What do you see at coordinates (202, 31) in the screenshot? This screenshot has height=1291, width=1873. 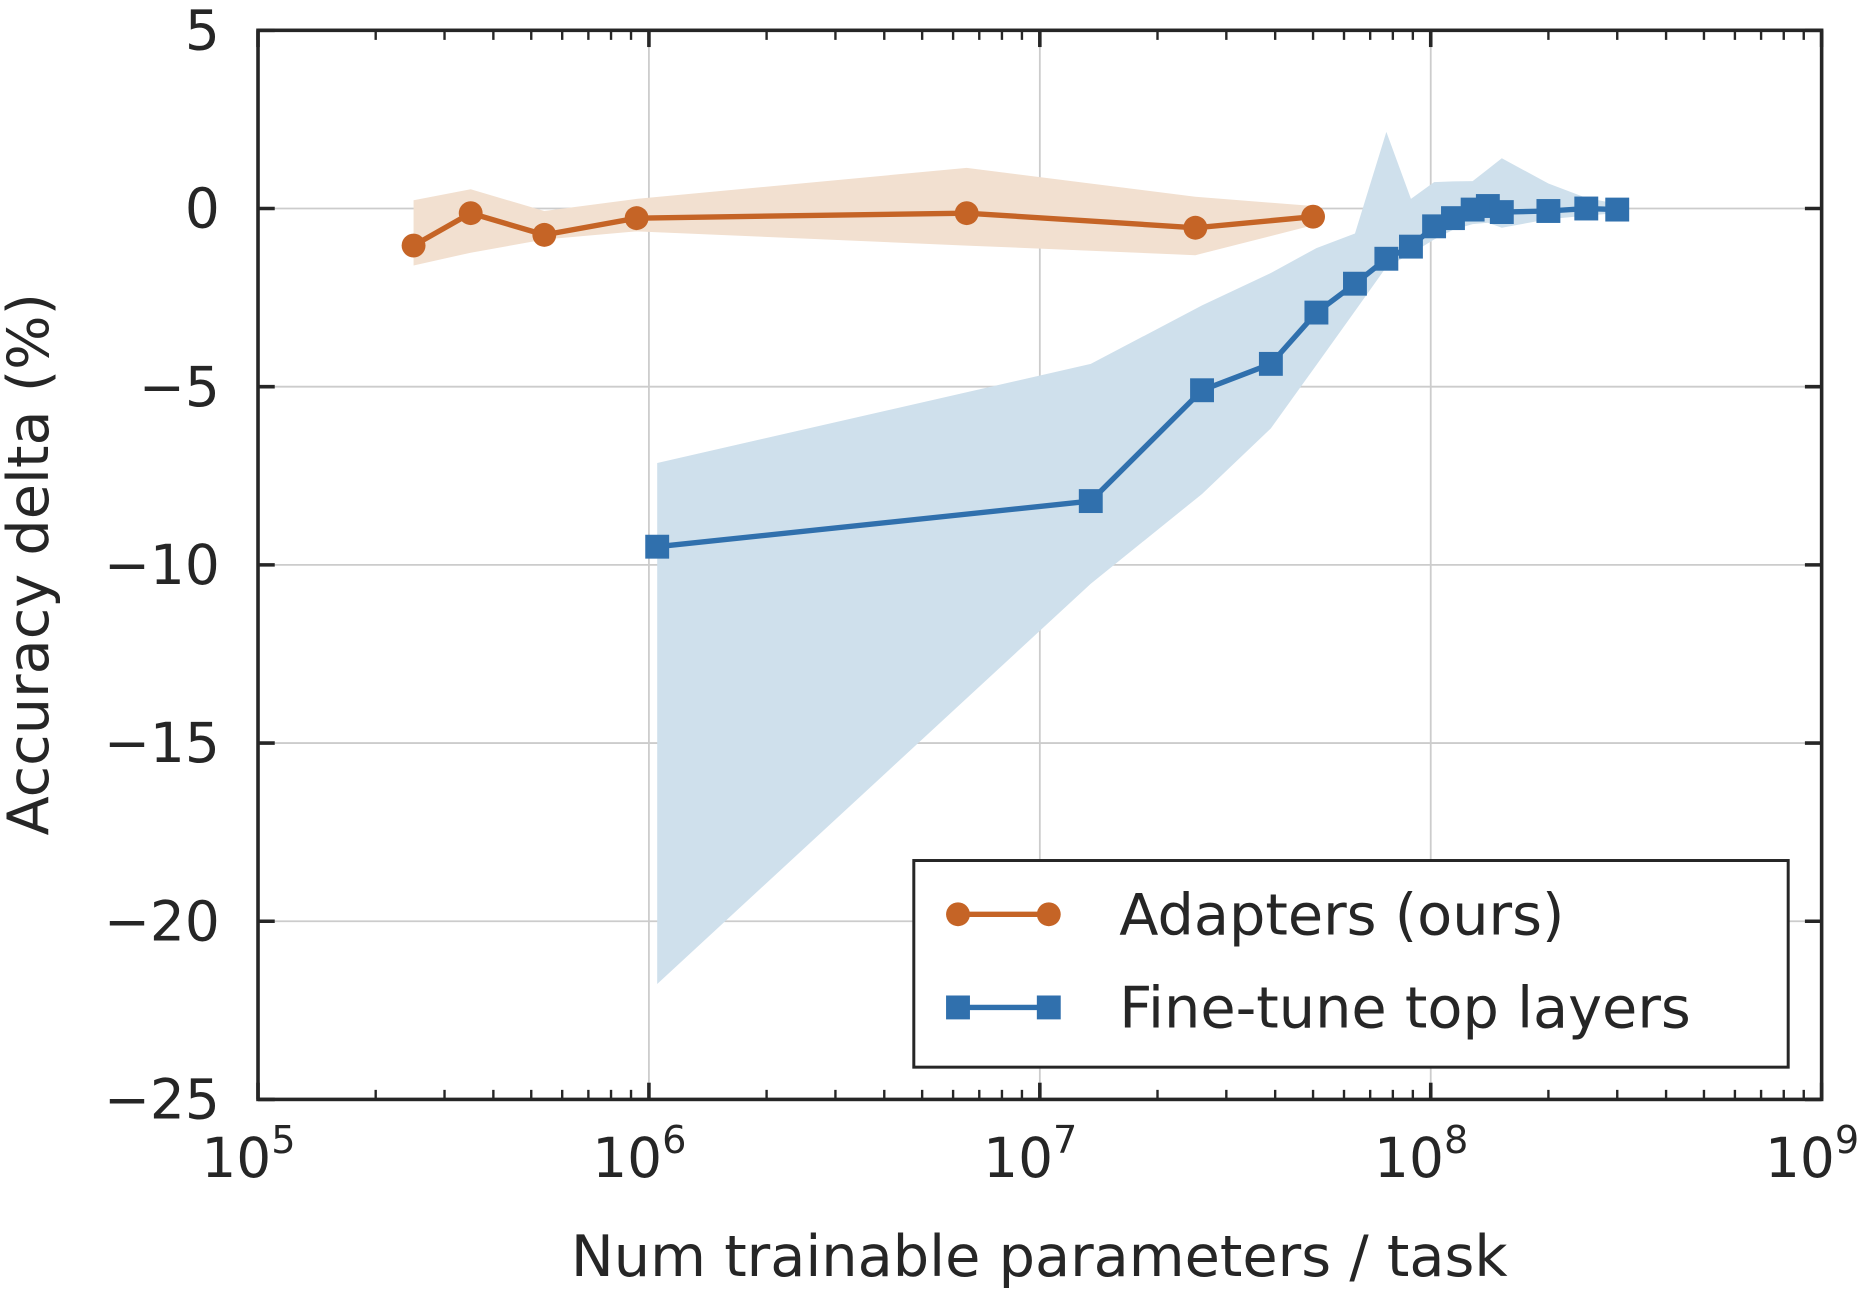 I see `y-tick-label: 5` at bounding box center [202, 31].